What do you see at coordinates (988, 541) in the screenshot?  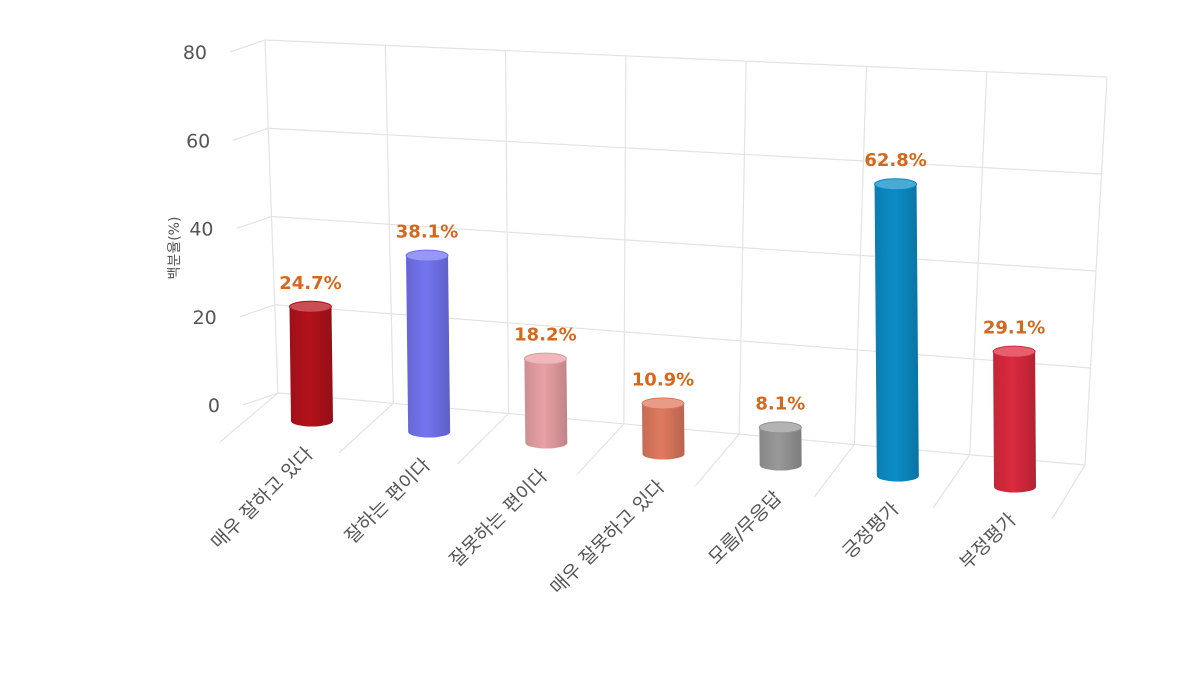 I see `category-label: 부정평가` at bounding box center [988, 541].